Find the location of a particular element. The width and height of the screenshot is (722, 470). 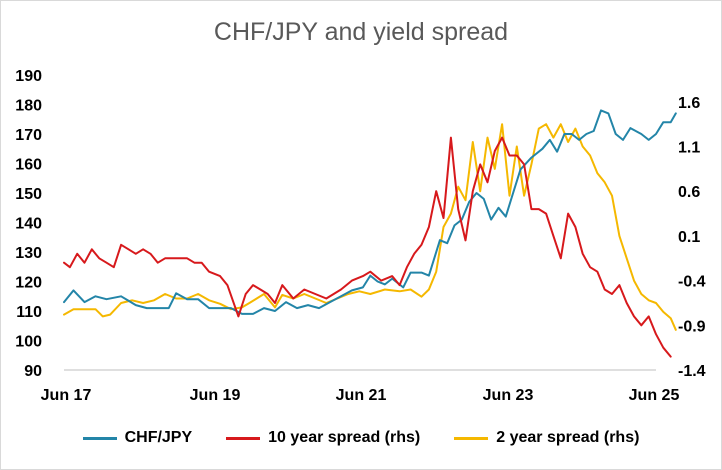

y-right-tick-label: -1.4 is located at coordinates (692, 371).